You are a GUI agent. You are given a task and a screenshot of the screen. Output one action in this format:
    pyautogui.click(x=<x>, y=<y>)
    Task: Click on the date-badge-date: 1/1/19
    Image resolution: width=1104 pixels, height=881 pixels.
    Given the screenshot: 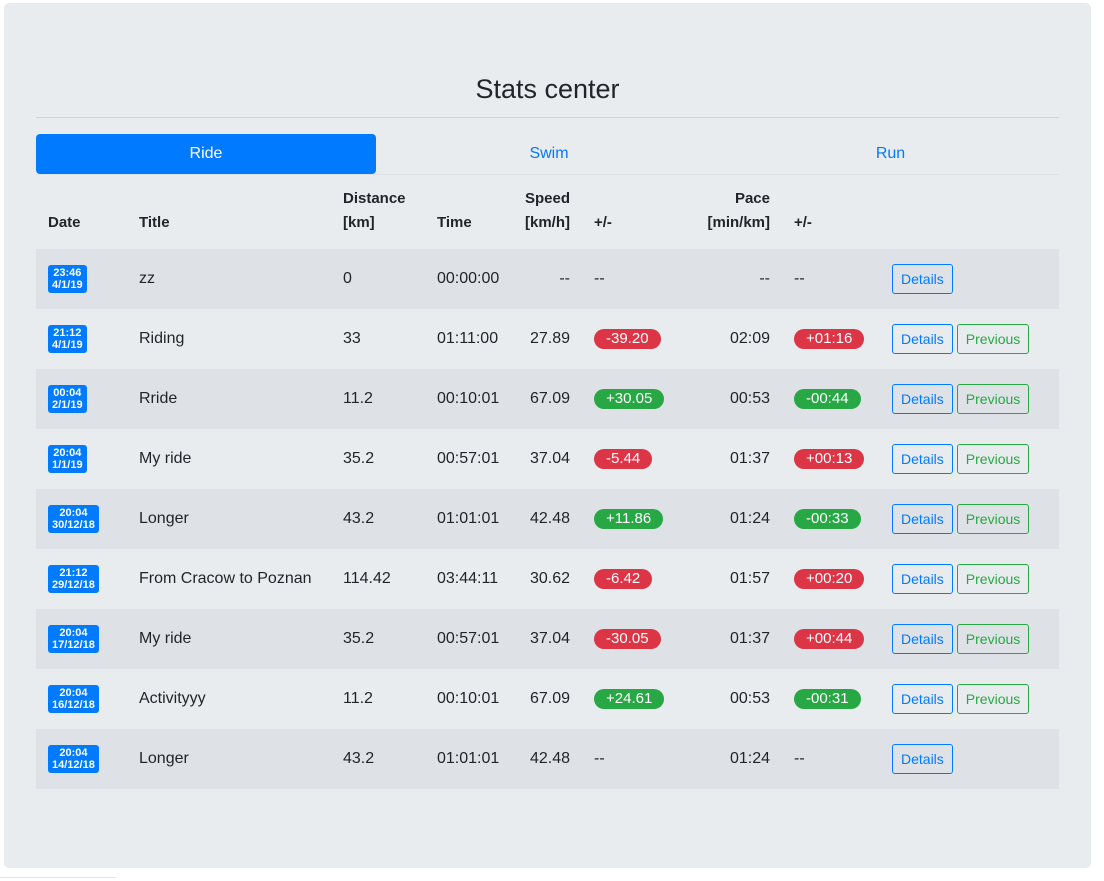 What is the action you would take?
    pyautogui.click(x=67, y=465)
    